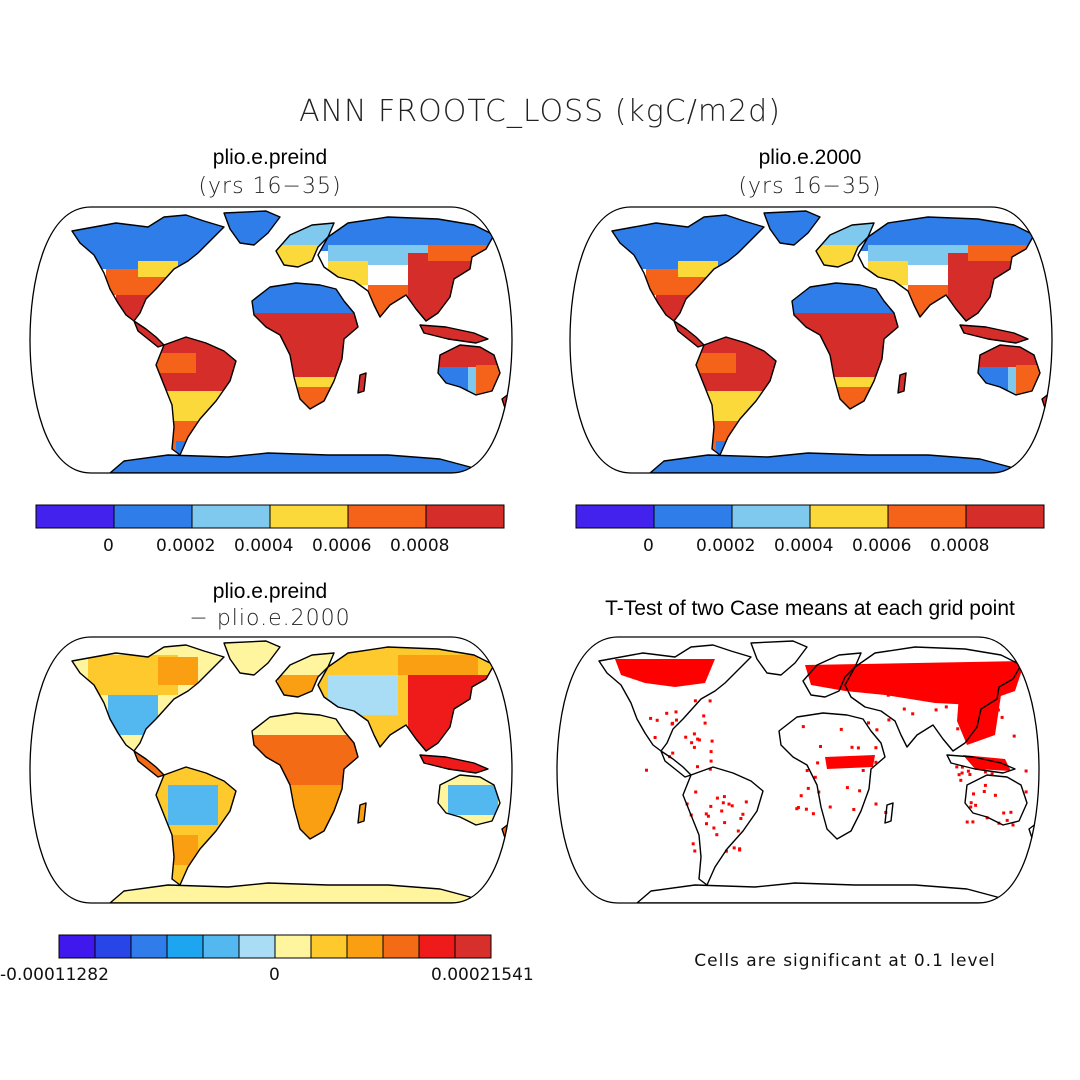 Image resolution: width=1080 pixels, height=1080 pixels. What do you see at coordinates (798, 770) in the screenshot?
I see `map-panel-ttest` at bounding box center [798, 770].